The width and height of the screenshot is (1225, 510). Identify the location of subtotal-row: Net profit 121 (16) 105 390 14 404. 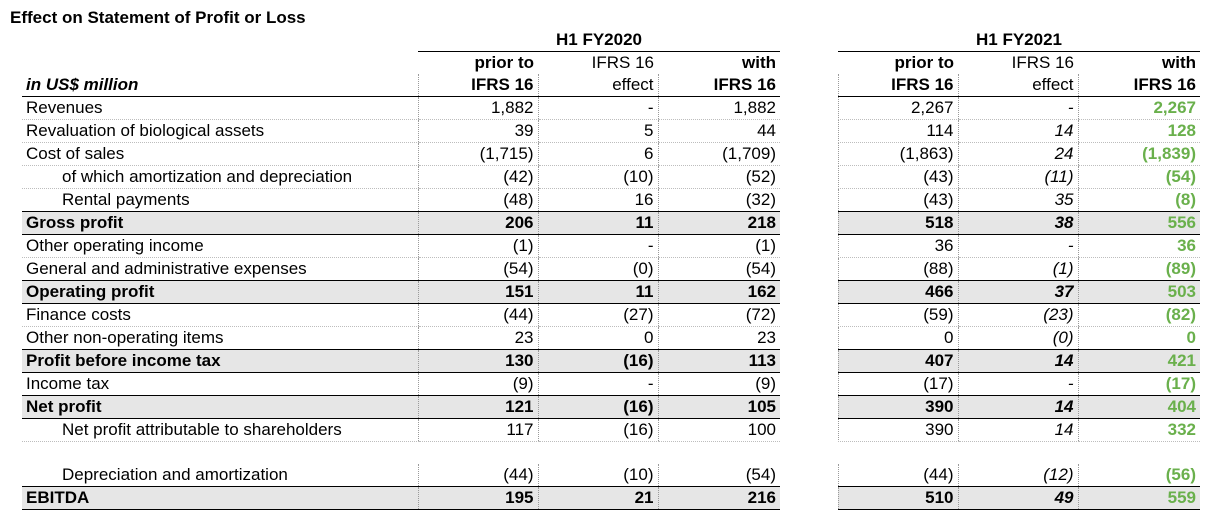
(611, 407).